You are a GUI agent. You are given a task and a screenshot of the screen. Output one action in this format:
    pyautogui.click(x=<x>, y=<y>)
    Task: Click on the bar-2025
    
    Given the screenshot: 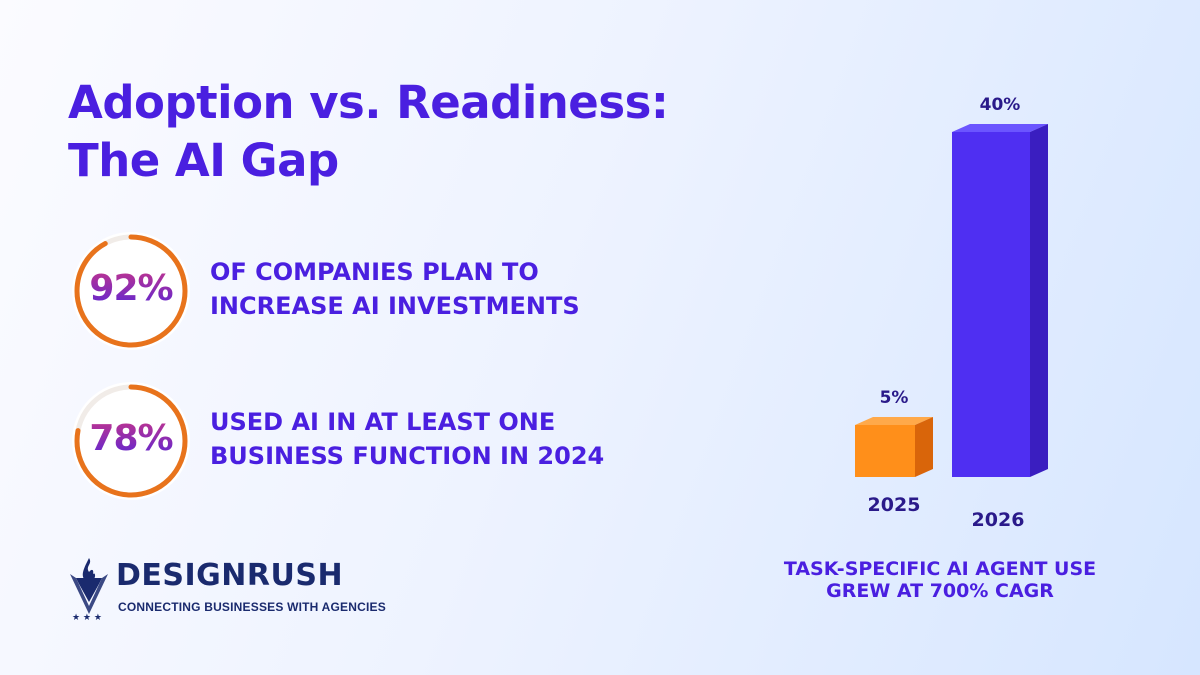 What is the action you would take?
    pyautogui.click(x=894, y=447)
    